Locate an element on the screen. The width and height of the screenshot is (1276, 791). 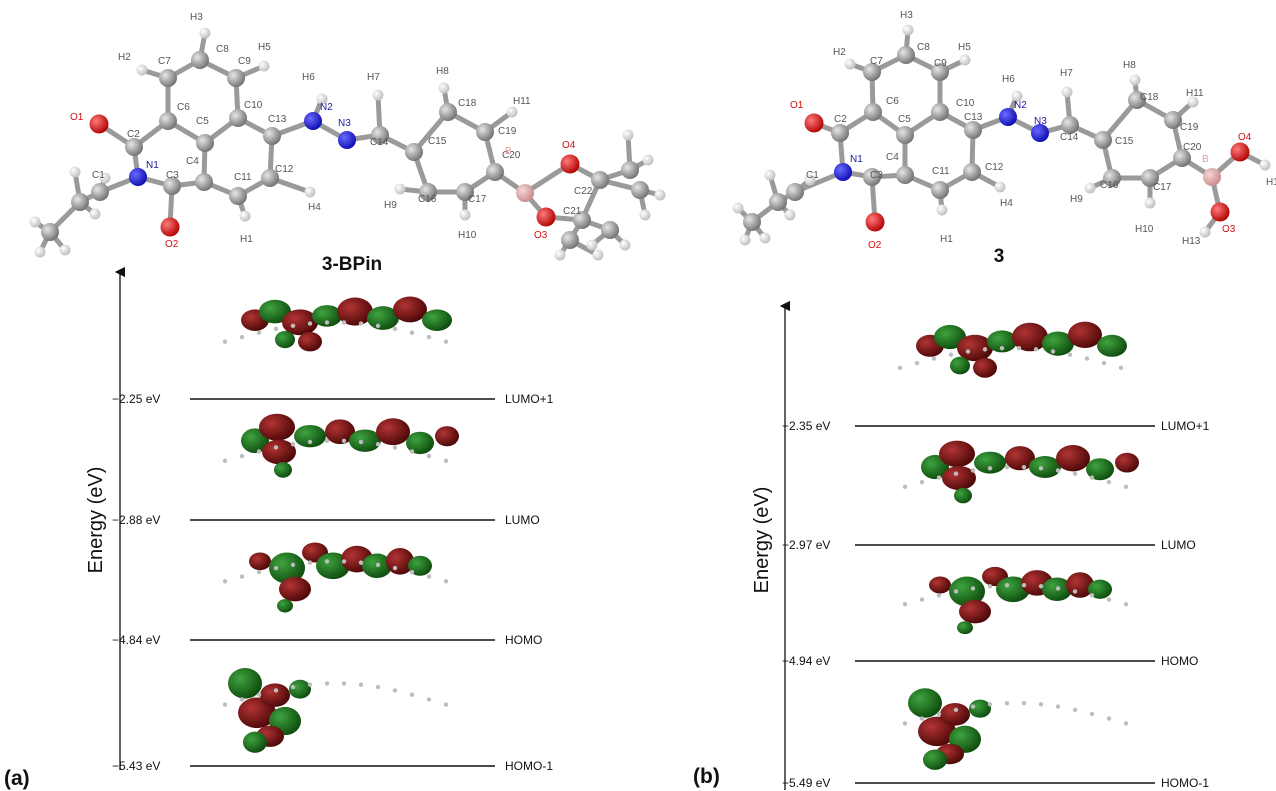
energy-level-homo: −4.84 eV HOMO is located at coordinates (327, 594).